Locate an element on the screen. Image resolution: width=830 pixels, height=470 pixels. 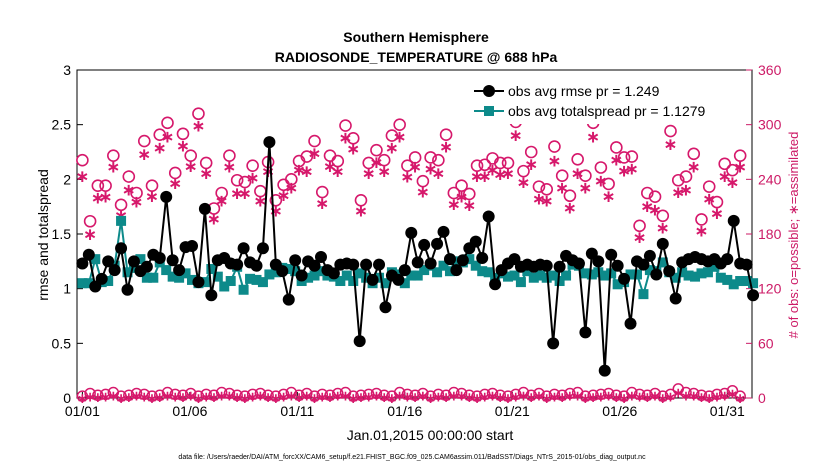
y-tick-label-left: 3 is located at coordinates (67, 70).